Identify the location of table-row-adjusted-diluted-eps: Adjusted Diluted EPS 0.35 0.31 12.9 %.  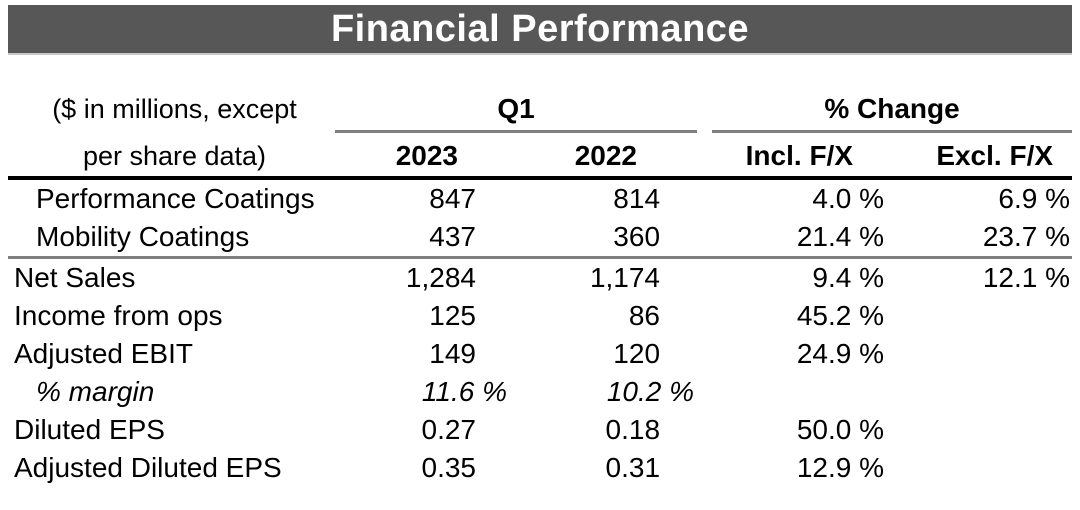
(540, 468).